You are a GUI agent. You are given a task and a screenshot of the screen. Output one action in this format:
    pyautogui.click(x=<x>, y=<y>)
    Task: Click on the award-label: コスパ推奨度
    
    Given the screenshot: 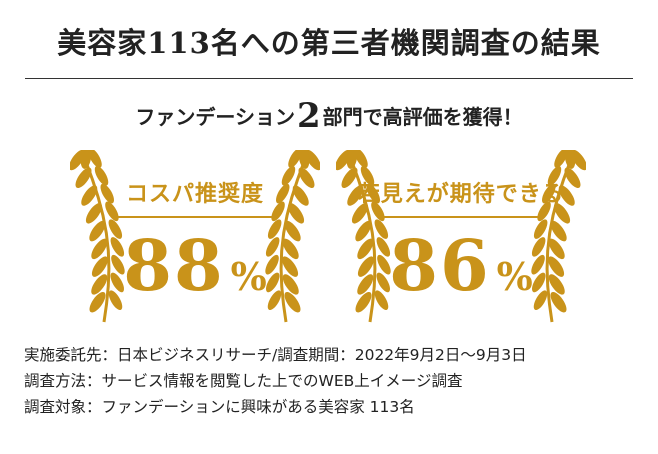 What is the action you would take?
    pyautogui.click(x=194, y=194)
    